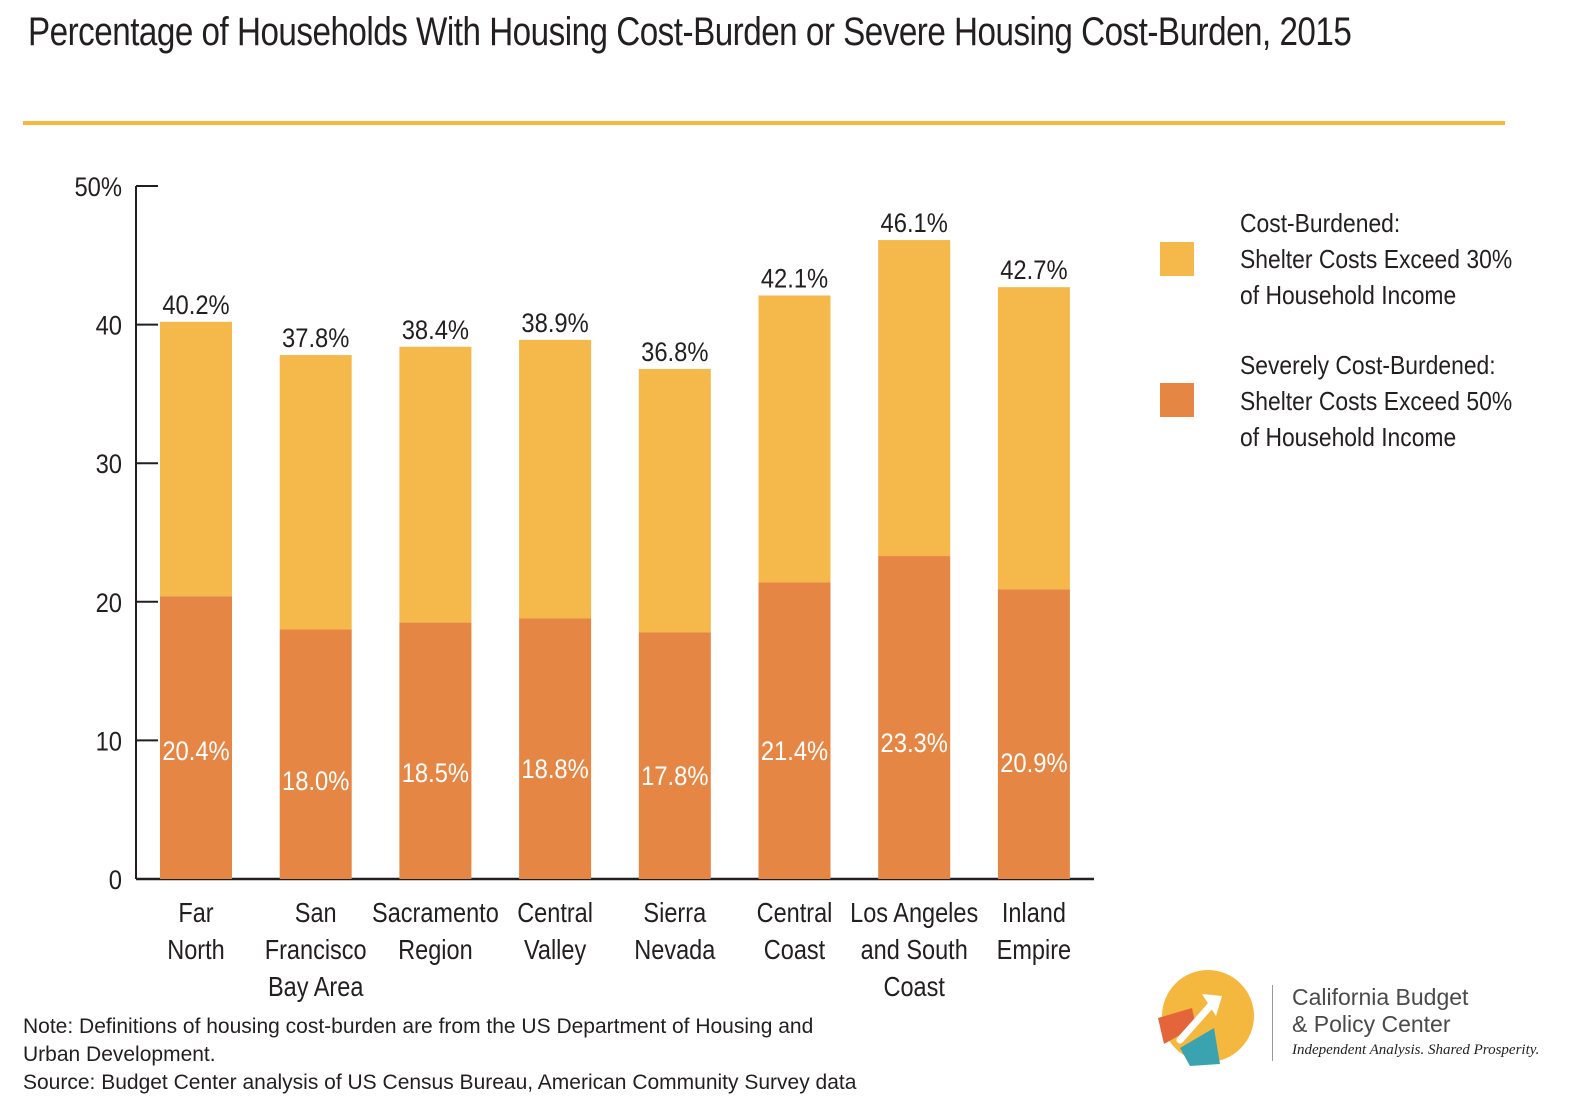 The height and width of the screenshot is (1114, 1574). Describe the element at coordinates (109, 603) in the screenshot. I see `y-tick-label: 20` at that location.